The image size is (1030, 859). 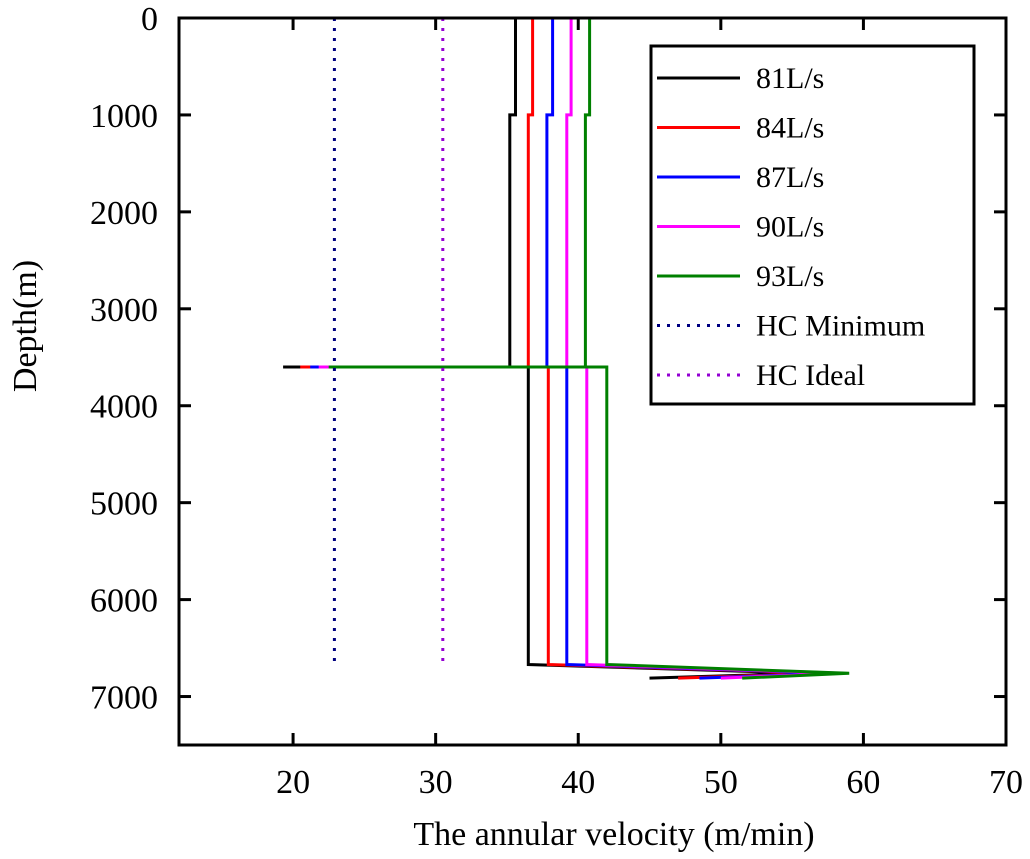 I want to click on x-tick-label: 70, so click(x=1006, y=782).